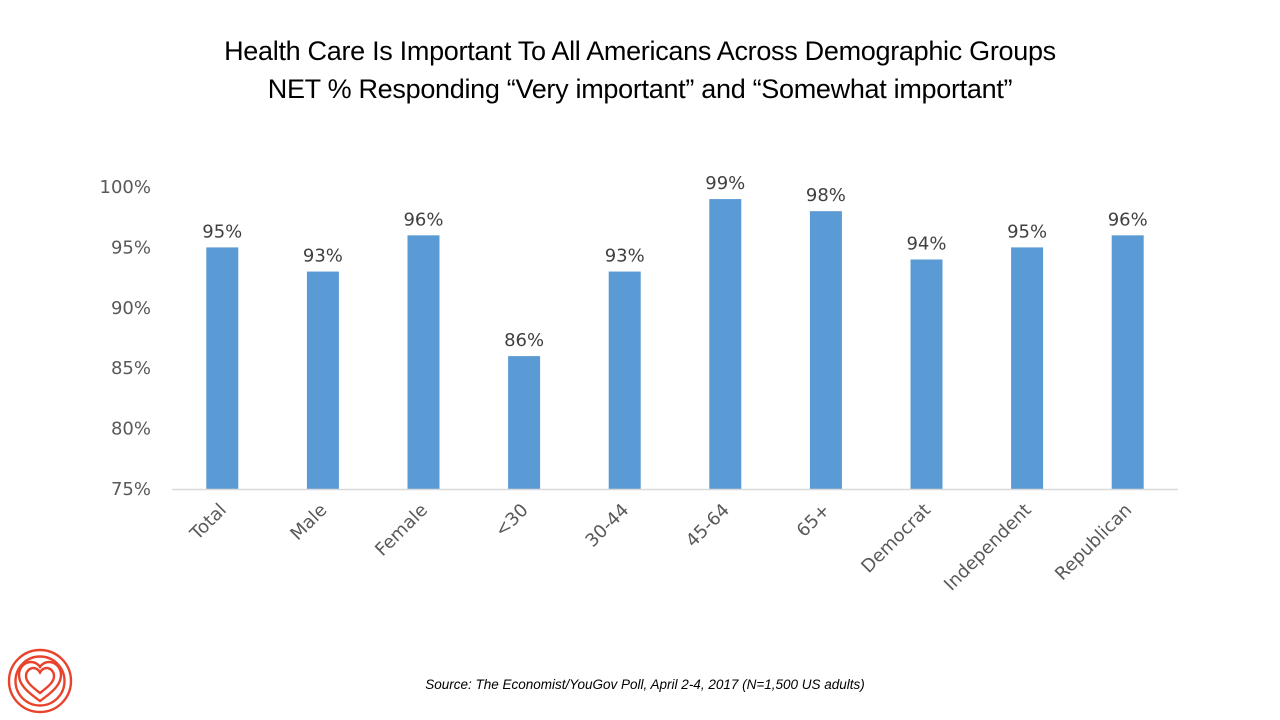  What do you see at coordinates (826, 195) in the screenshot?
I see `data-label: 98%` at bounding box center [826, 195].